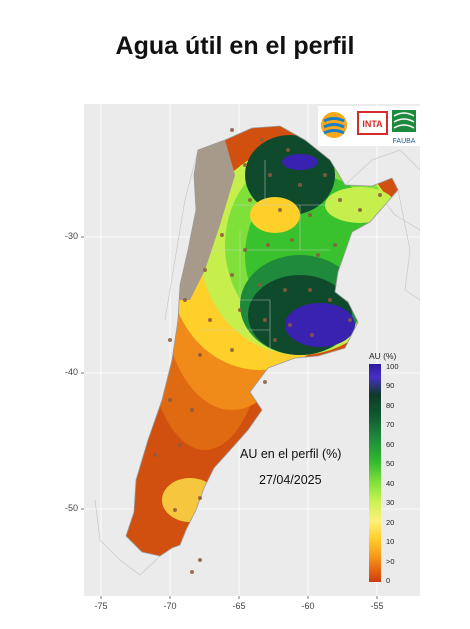 The height and width of the screenshot is (629, 470). I want to click on page-title: Agua útil en el perfil, so click(235, 46).